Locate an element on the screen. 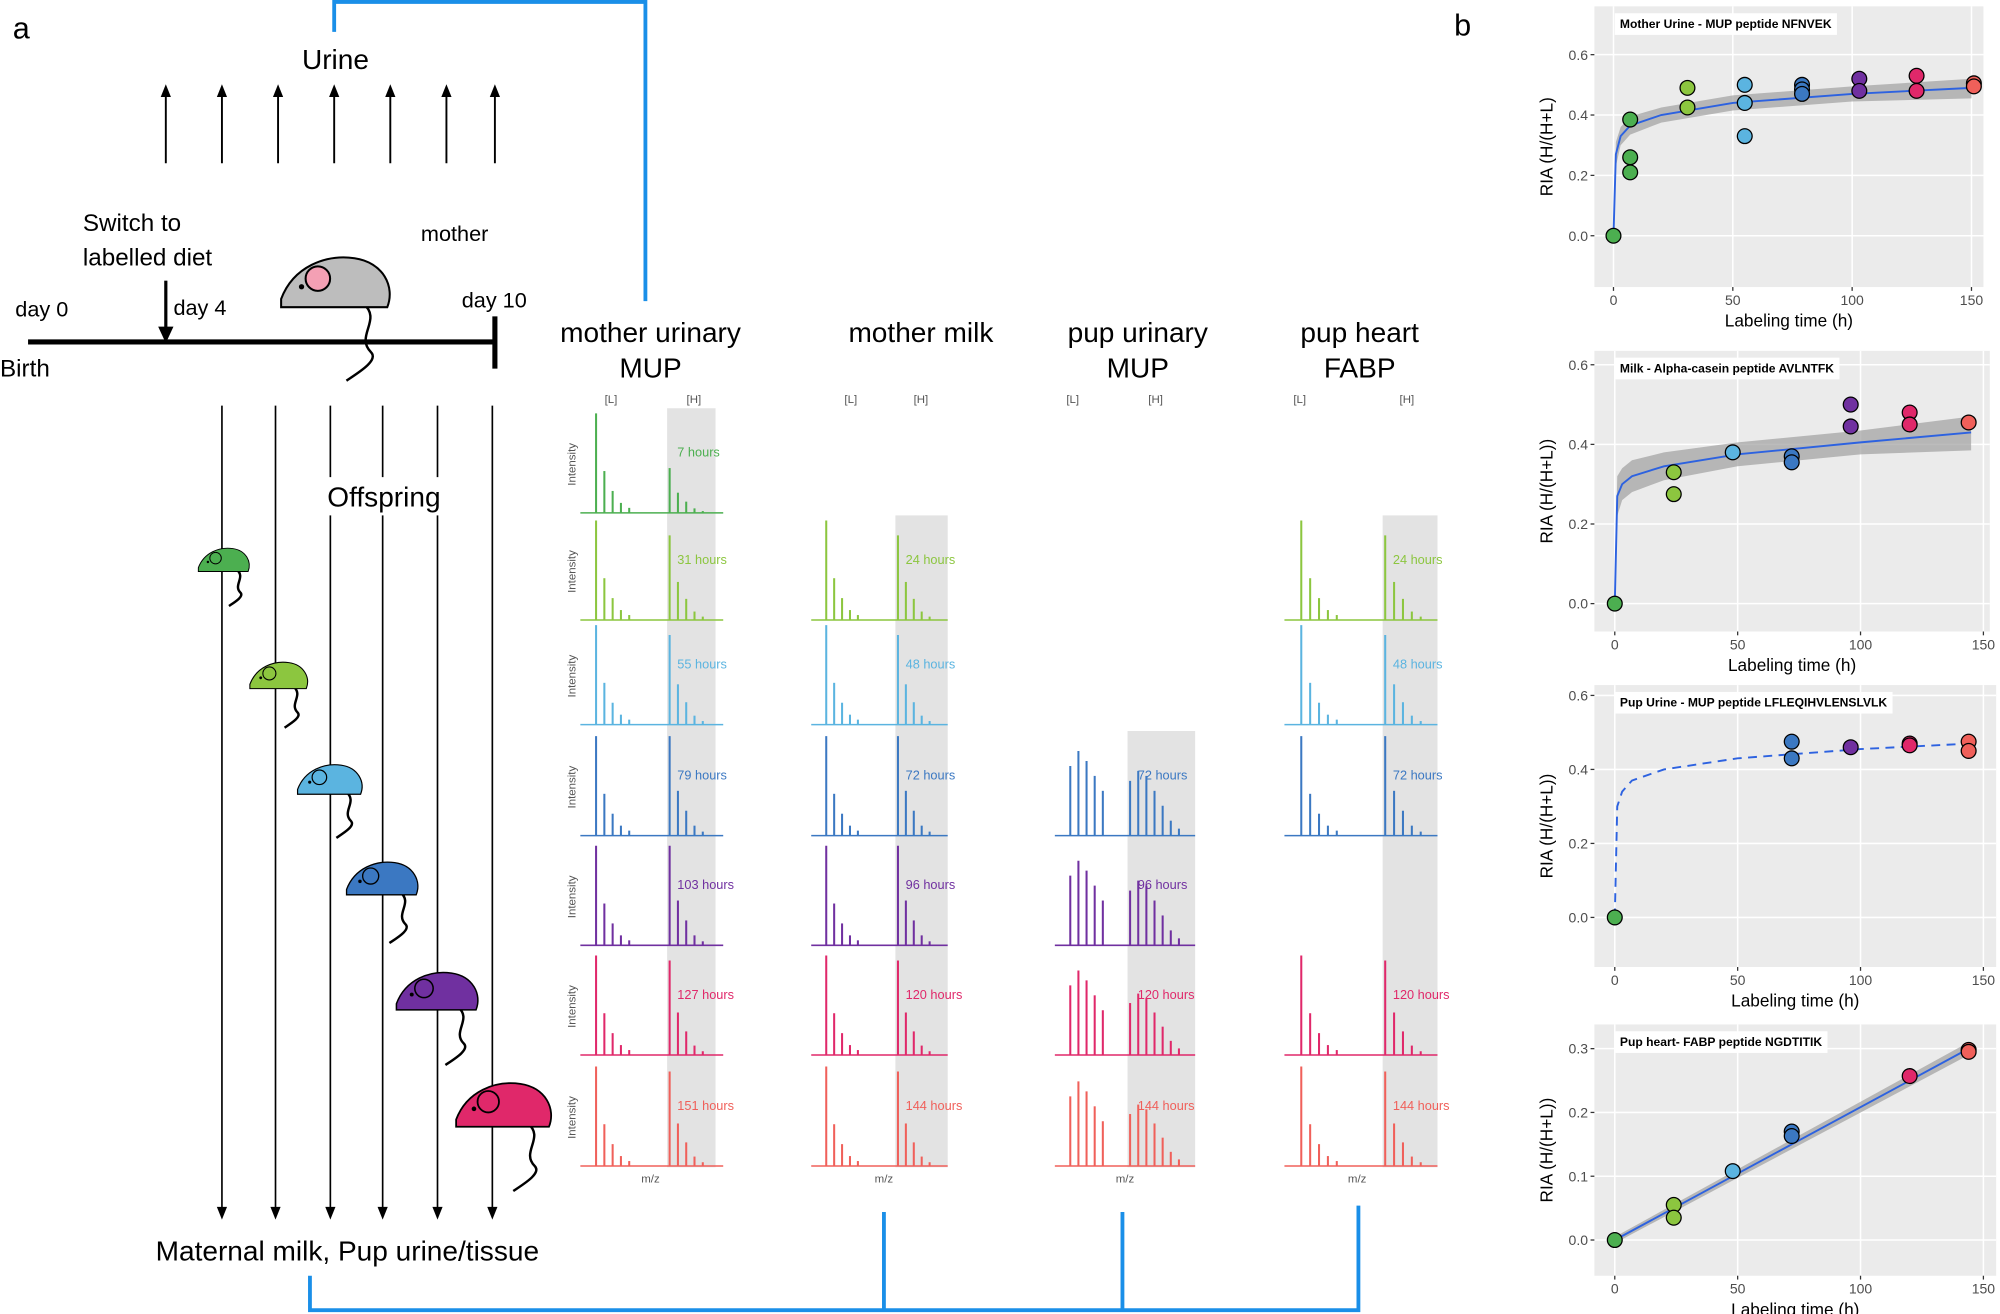  time-label: 31 hours is located at coordinates (702, 559).